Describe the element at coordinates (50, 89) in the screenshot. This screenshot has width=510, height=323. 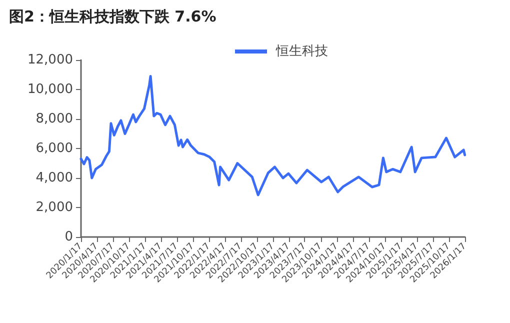
I see `y-tick-label: 10,000` at that location.